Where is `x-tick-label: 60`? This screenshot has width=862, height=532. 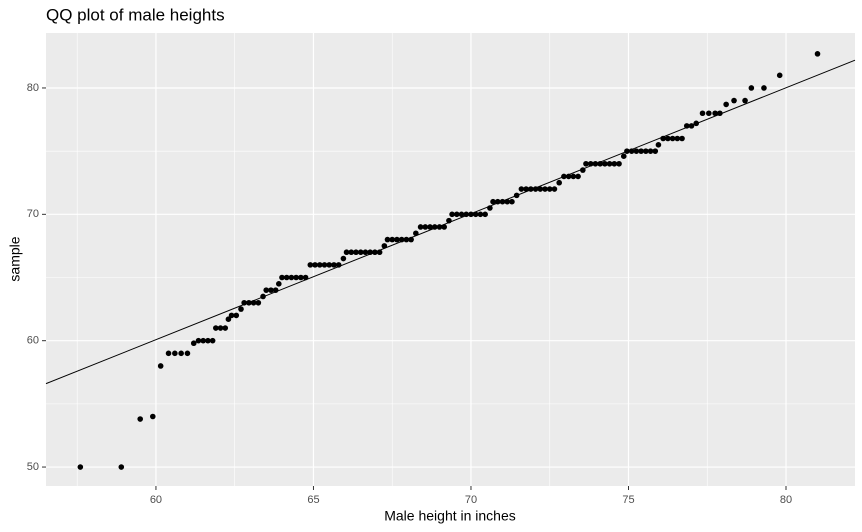 x-tick-label: 60 is located at coordinates (156, 500).